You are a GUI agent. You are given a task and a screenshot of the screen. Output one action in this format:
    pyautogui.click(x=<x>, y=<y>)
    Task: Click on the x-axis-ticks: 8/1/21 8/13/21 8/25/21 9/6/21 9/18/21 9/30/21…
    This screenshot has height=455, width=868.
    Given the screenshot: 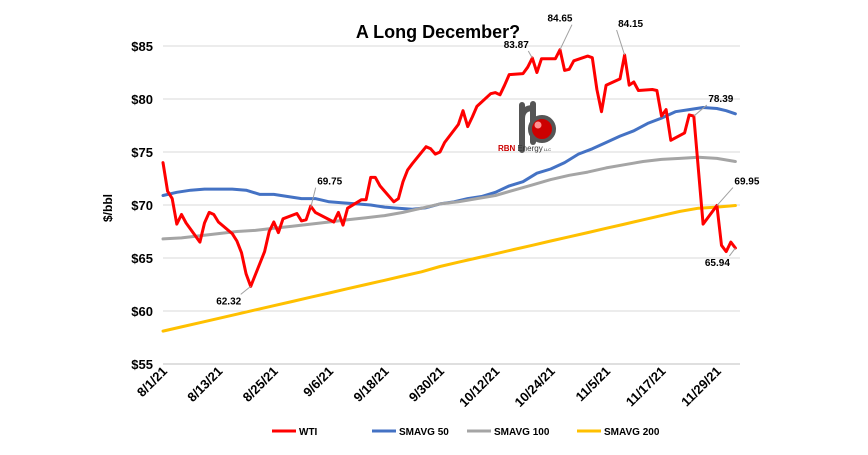 What is the action you would take?
    pyautogui.click(x=429, y=387)
    